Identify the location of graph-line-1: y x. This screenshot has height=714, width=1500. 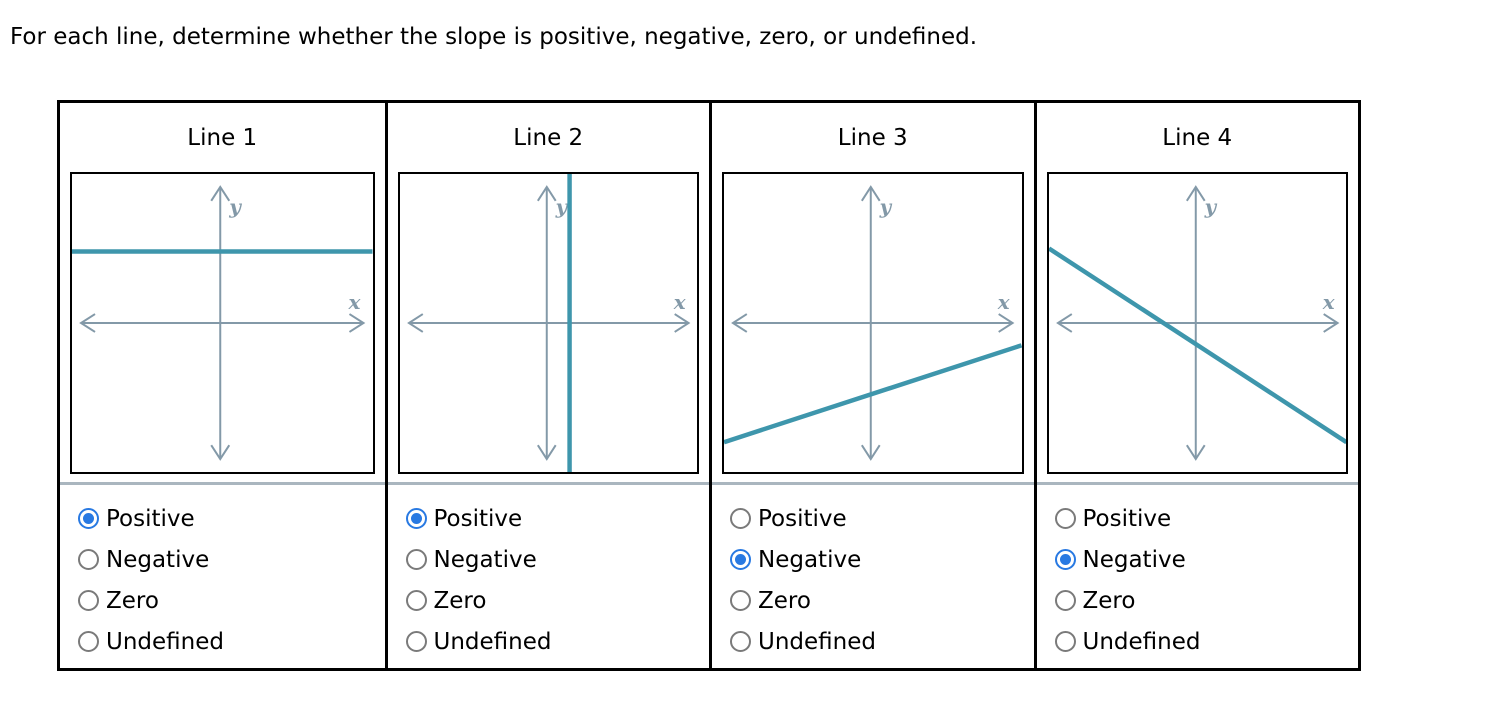
(222, 323).